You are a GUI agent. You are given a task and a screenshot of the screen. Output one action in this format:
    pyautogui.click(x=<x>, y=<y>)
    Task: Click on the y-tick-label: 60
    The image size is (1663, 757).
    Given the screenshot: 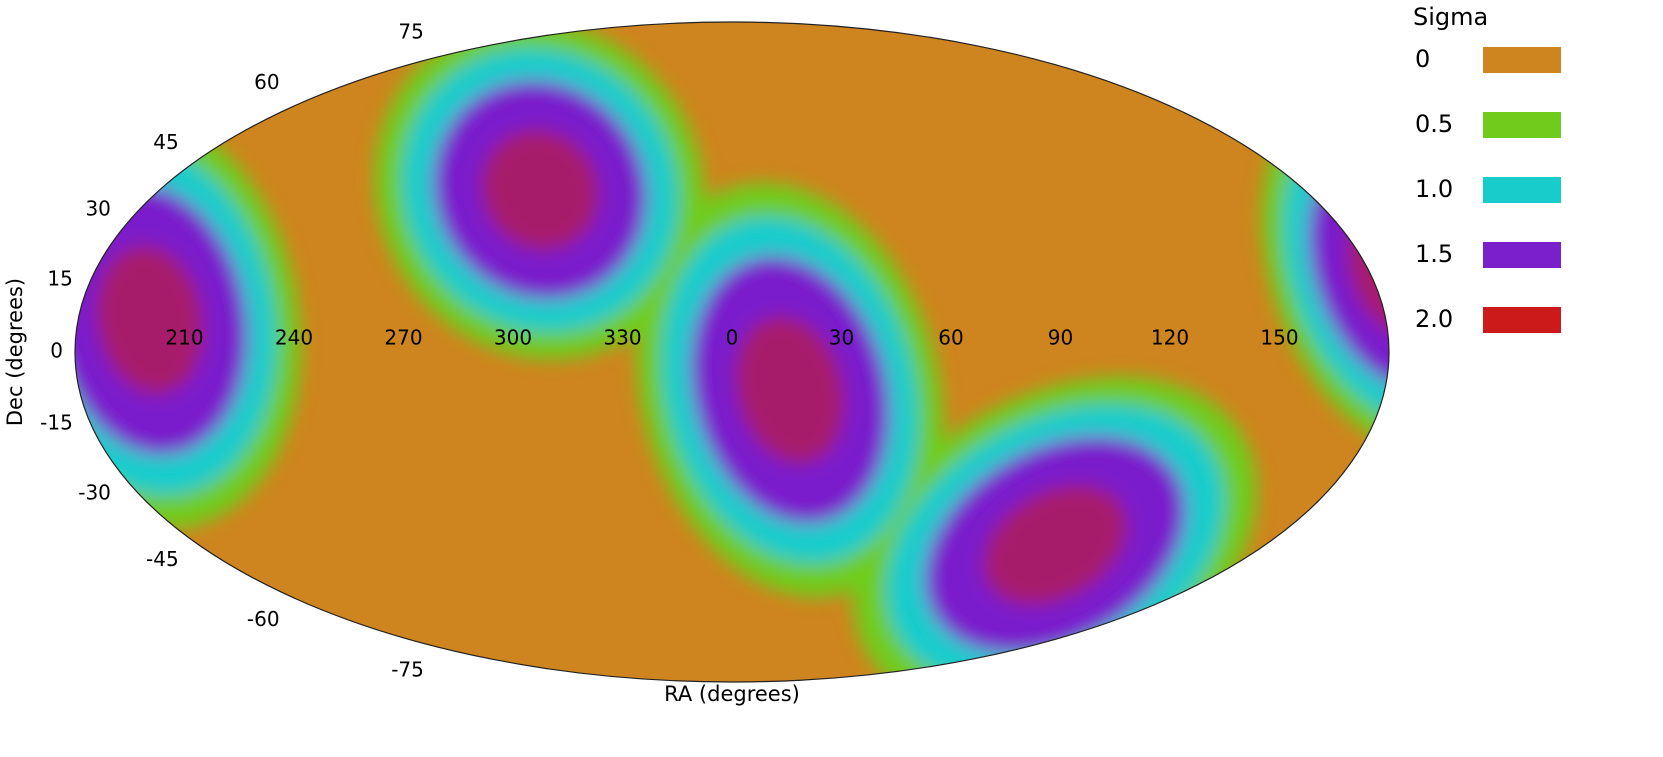 What is the action you would take?
    pyautogui.click(x=266, y=82)
    